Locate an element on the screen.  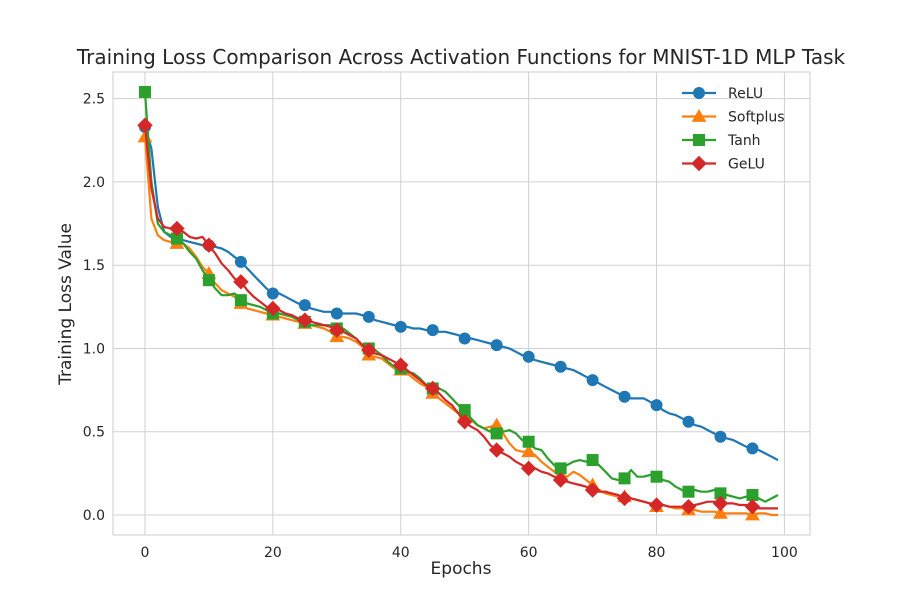
y-tick-label: 2.0 is located at coordinates (94, 183).